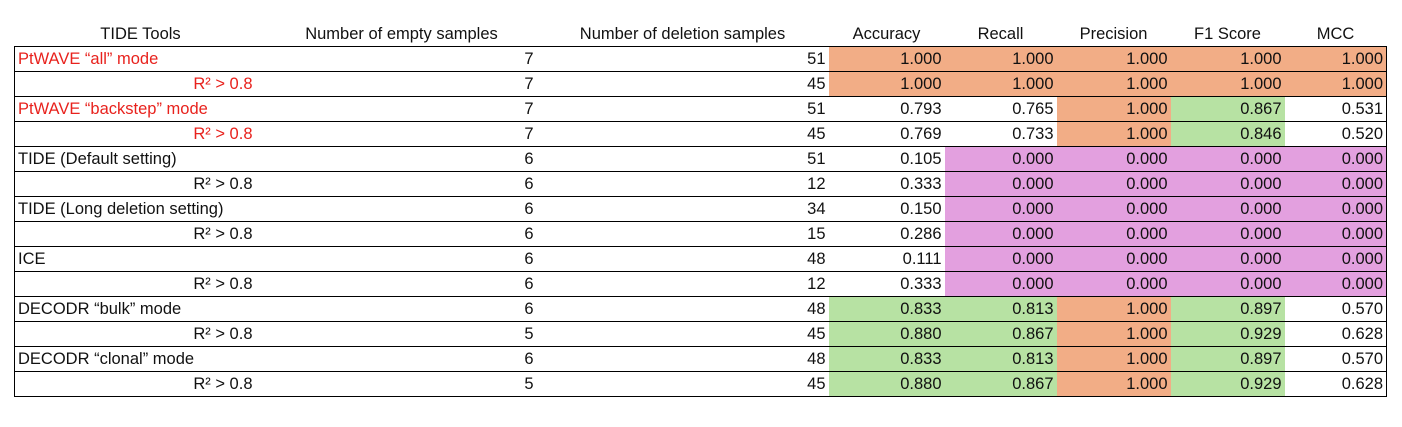  Describe the element at coordinates (140, 33) in the screenshot. I see `header-tide-tools: TIDE Tools` at that location.